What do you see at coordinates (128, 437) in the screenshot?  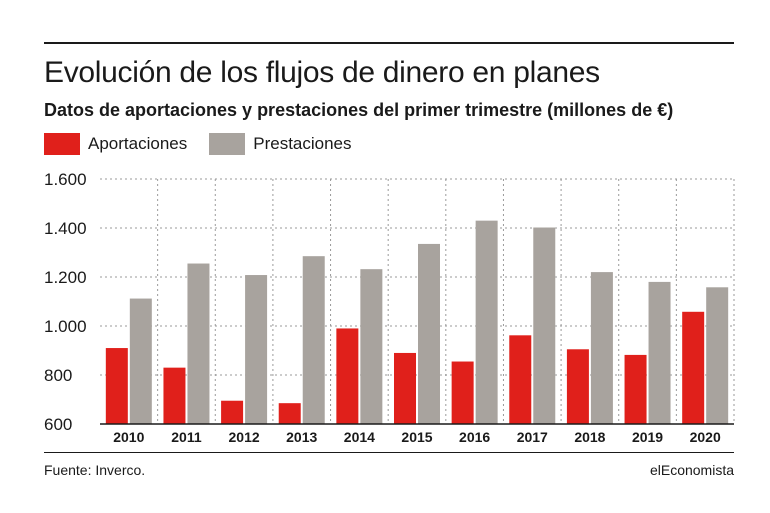 I see `x-tick-label: 2010` at bounding box center [128, 437].